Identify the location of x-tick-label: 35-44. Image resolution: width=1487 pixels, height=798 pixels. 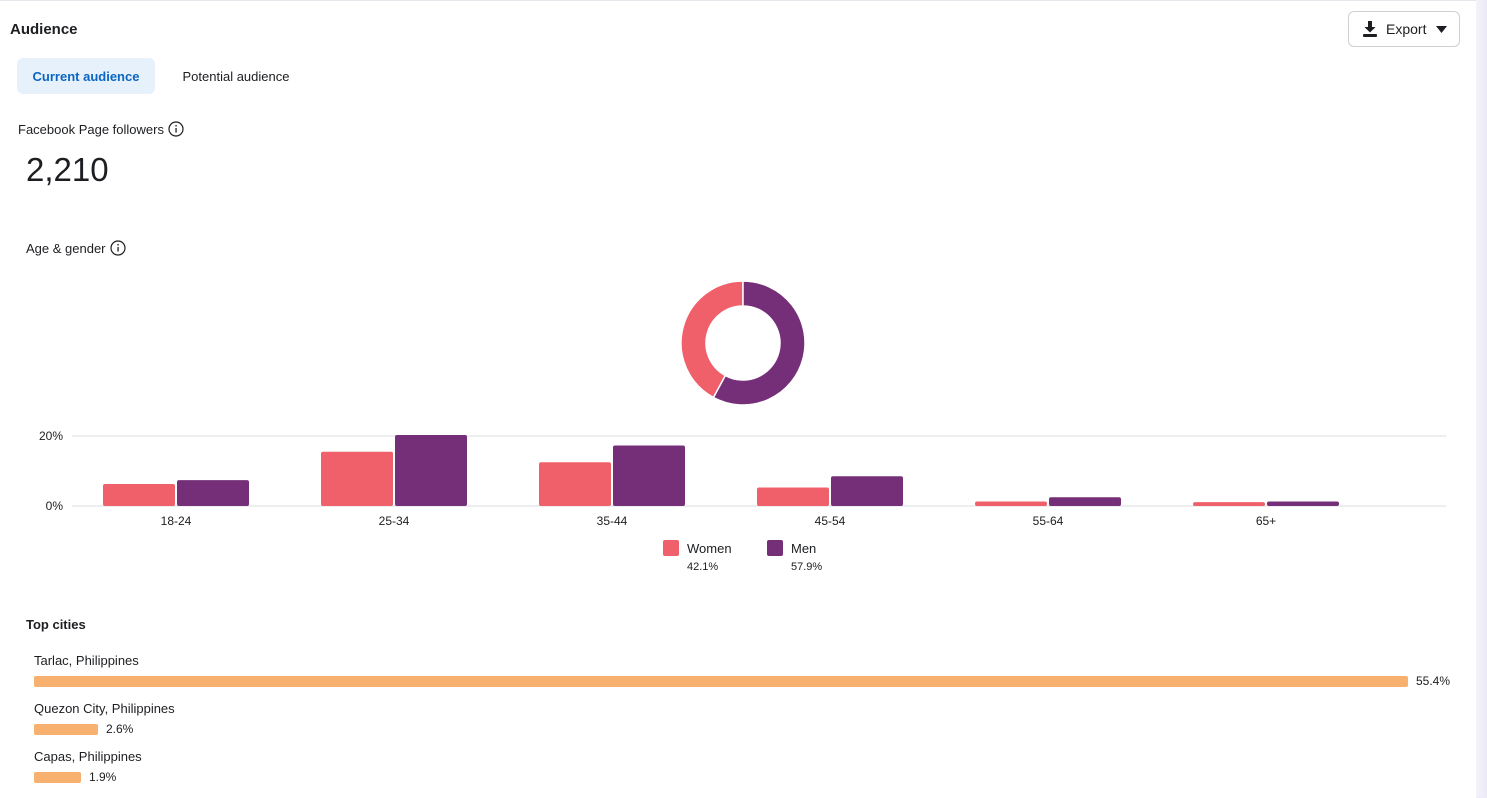
(612, 521).